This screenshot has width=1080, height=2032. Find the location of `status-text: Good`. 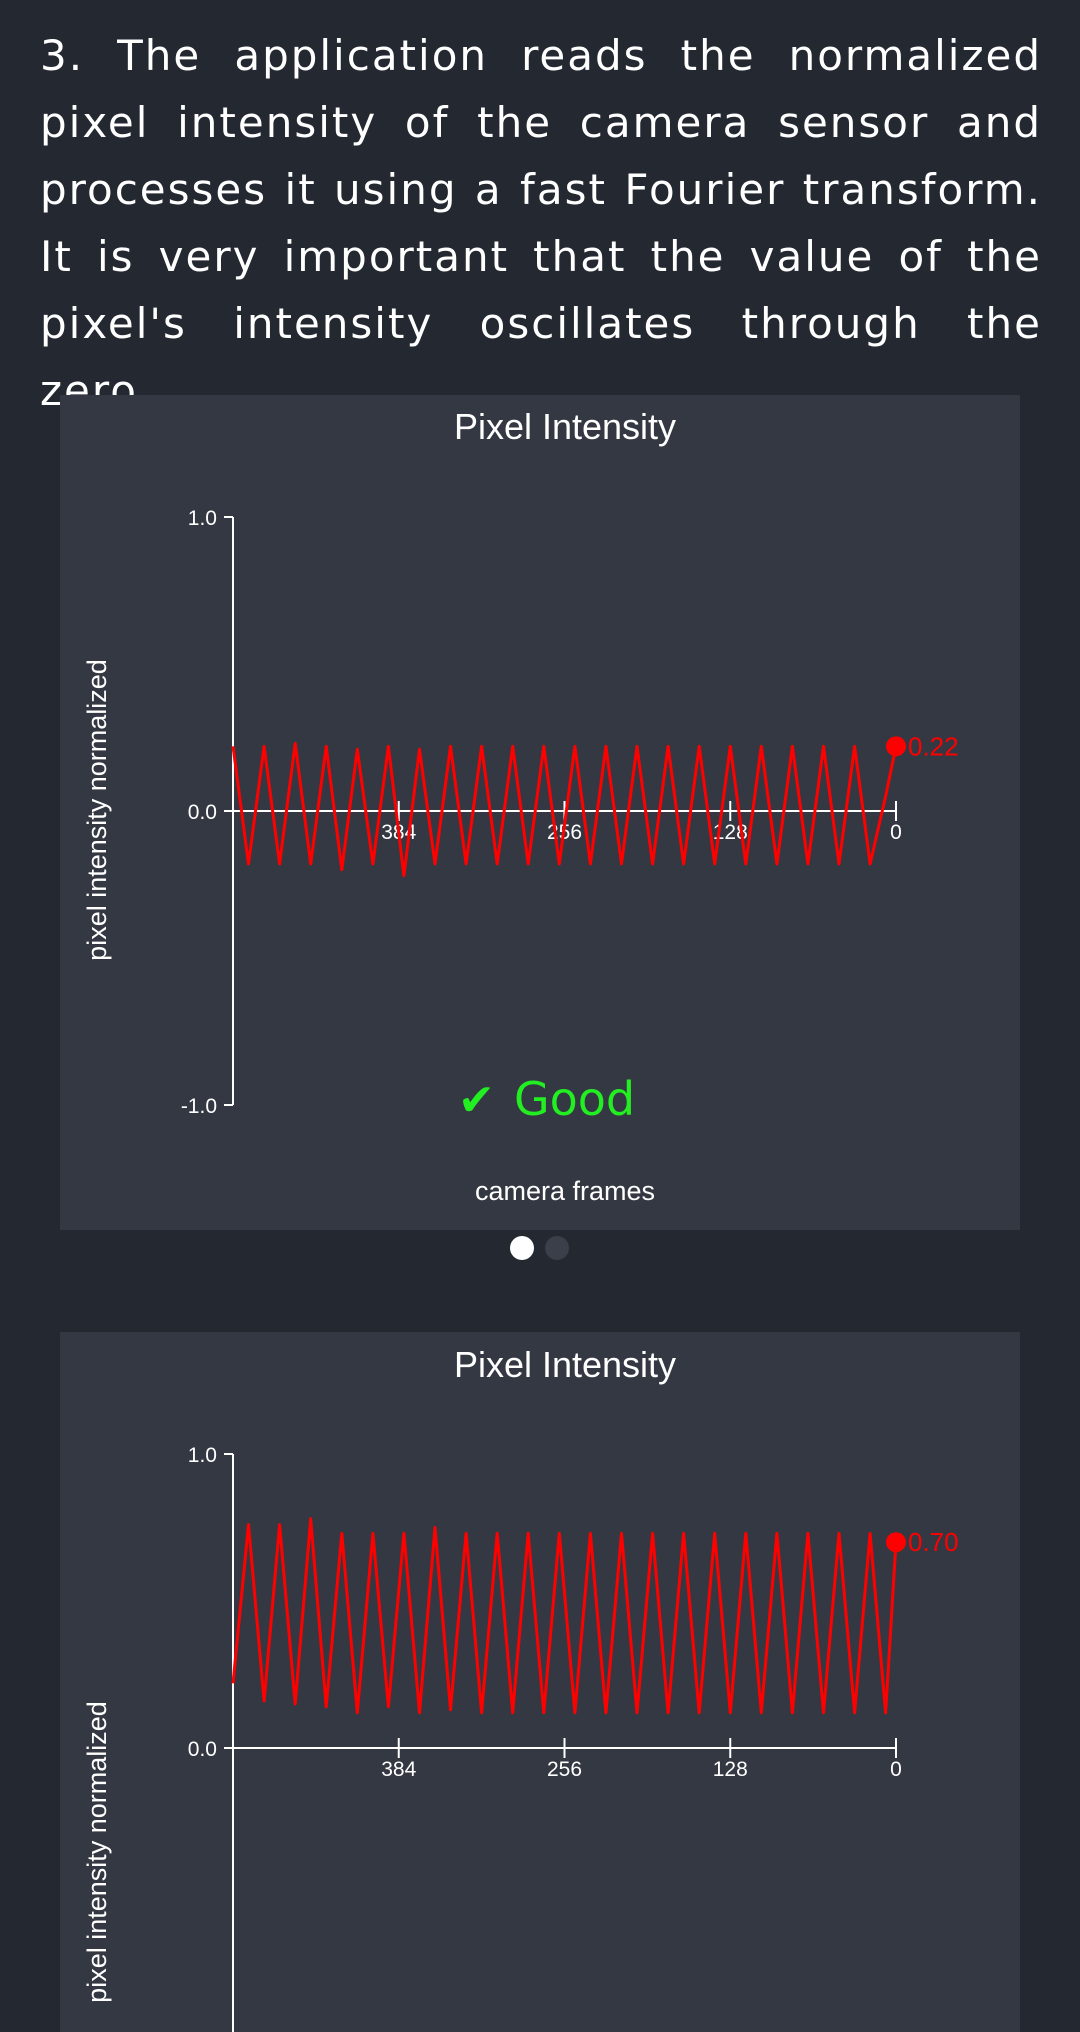

status-text: Good is located at coordinates (574, 1099).